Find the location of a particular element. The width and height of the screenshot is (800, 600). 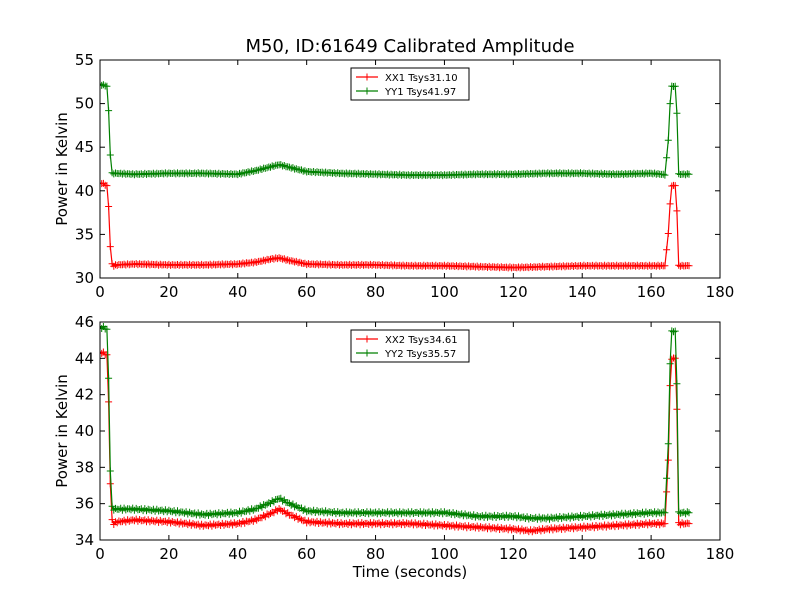

figure-title: M50, ID:61649 Calibrated Amplitude is located at coordinates (409, 46).